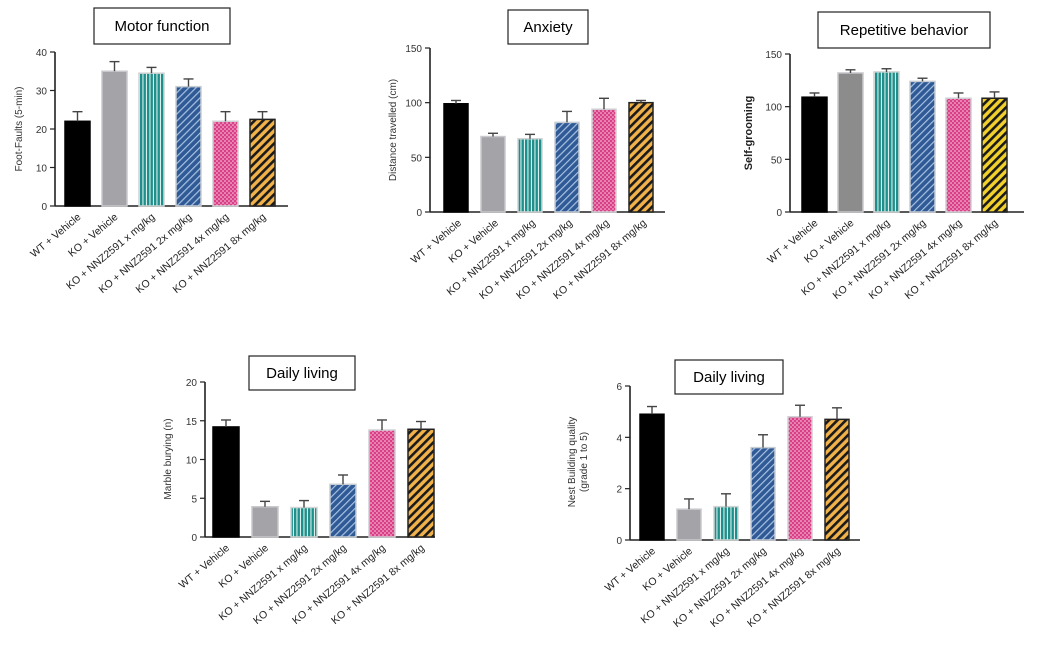  What do you see at coordinates (749, 133) in the screenshot?
I see `y-axis-label: Self-grooming` at bounding box center [749, 133].